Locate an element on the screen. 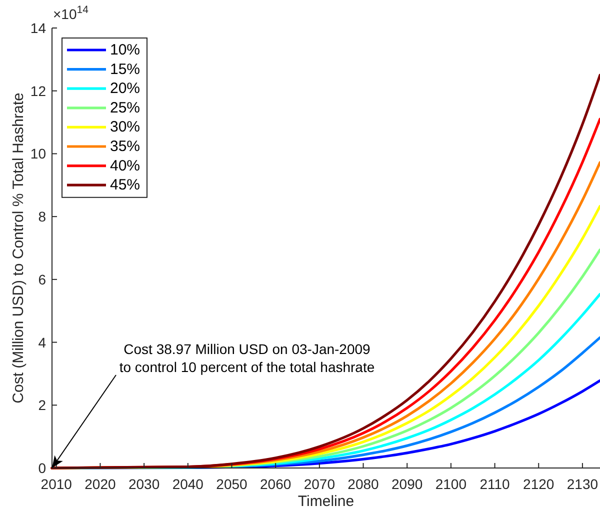  x-tick-label: 2100 is located at coordinates (451, 484).